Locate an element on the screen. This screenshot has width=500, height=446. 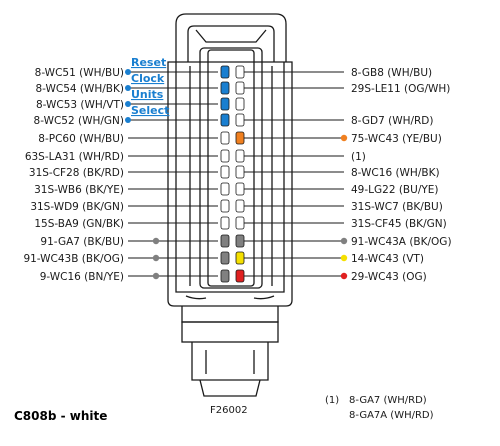
right-pin-label: 31S-WC7 (BK/BU) is located at coordinates (397, 207).